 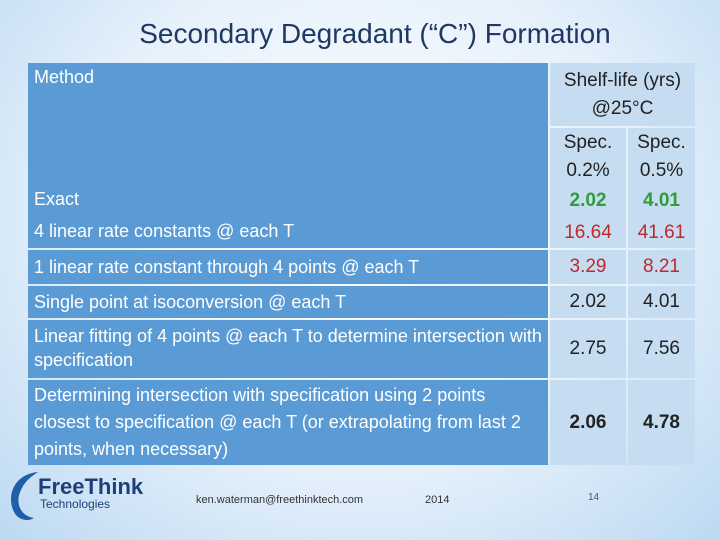 I want to click on value: 3.29, so click(x=588, y=267).